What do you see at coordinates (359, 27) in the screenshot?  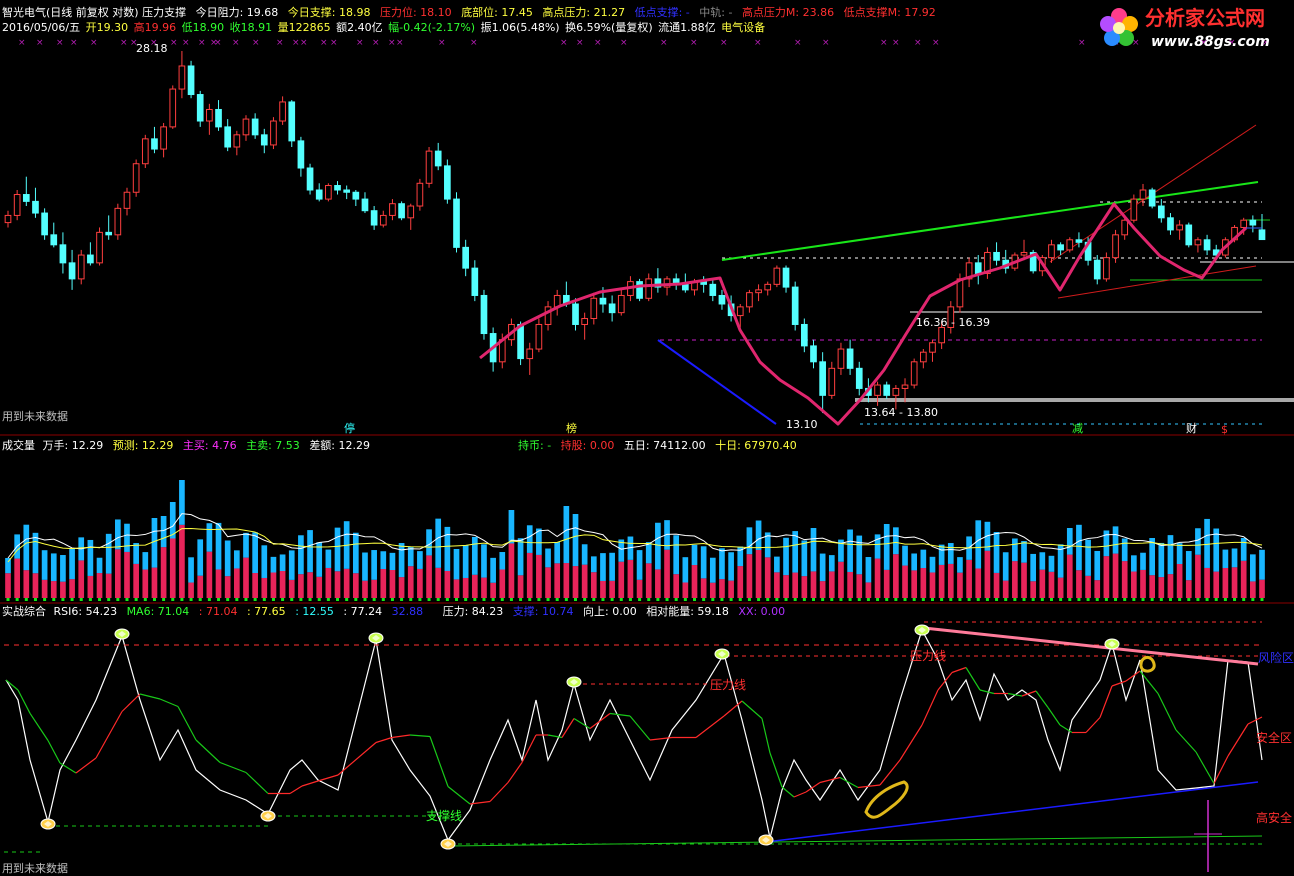 I see `quote-amount: 额2.40亿` at bounding box center [359, 27].